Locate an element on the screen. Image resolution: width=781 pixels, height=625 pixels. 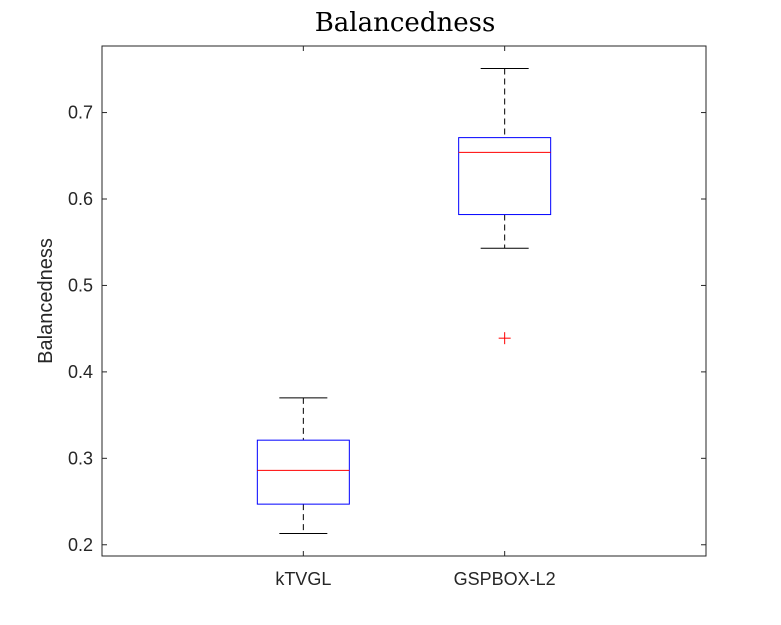
y-tick-label: 0.3 is located at coordinates (80, 458).